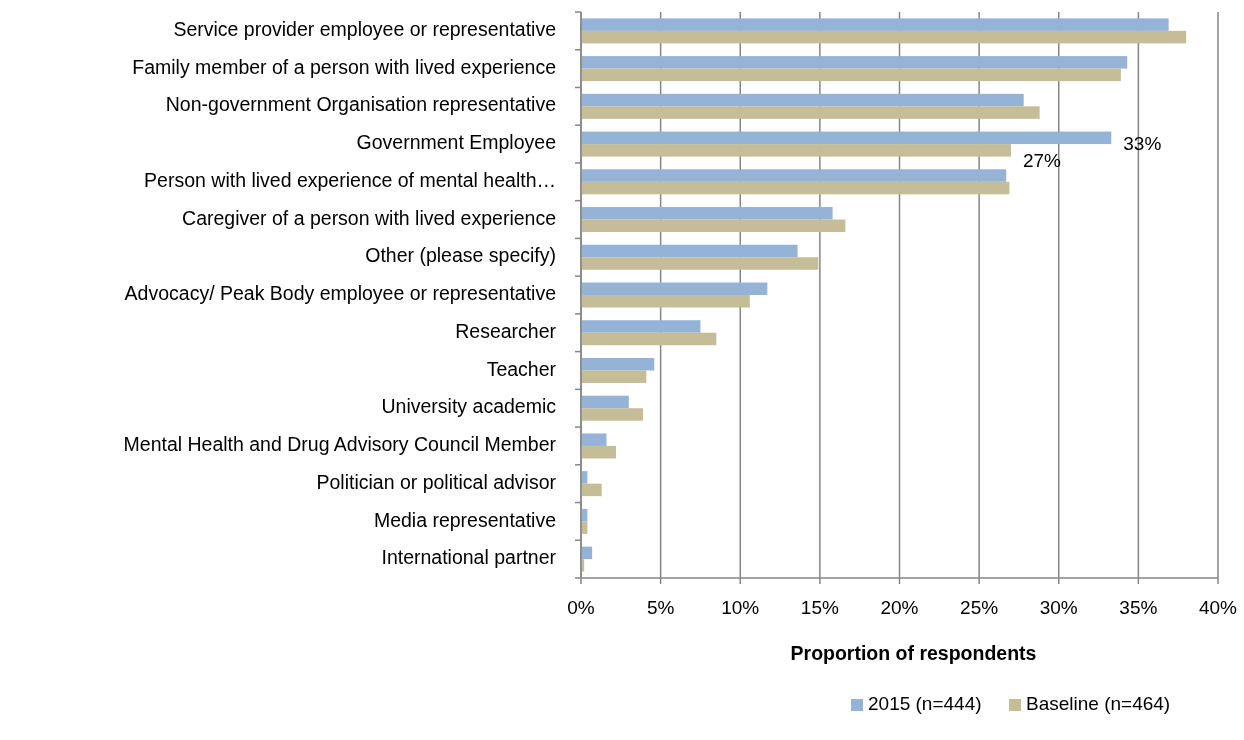  I want to click on y-tick-label: Researcher, so click(506, 330).